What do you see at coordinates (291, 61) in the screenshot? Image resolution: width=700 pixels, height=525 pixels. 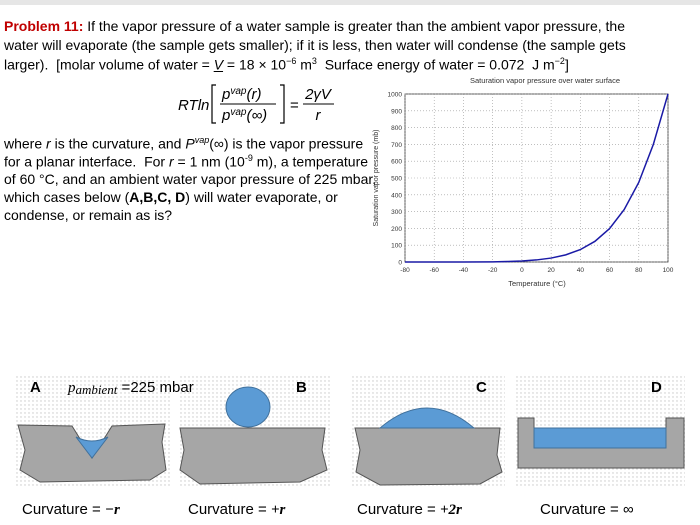 I see `text: −6` at bounding box center [291, 61].